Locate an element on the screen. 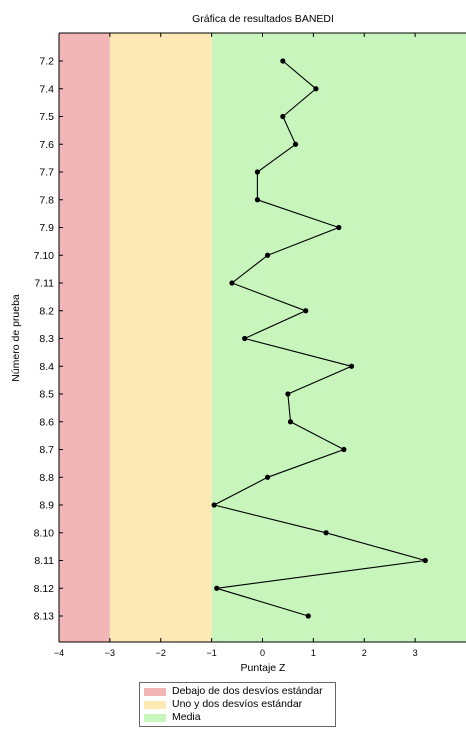 Image resolution: width=466 pixels, height=729 pixels. chart-title: Gráfica de resultados BANEDI is located at coordinates (263, 19).